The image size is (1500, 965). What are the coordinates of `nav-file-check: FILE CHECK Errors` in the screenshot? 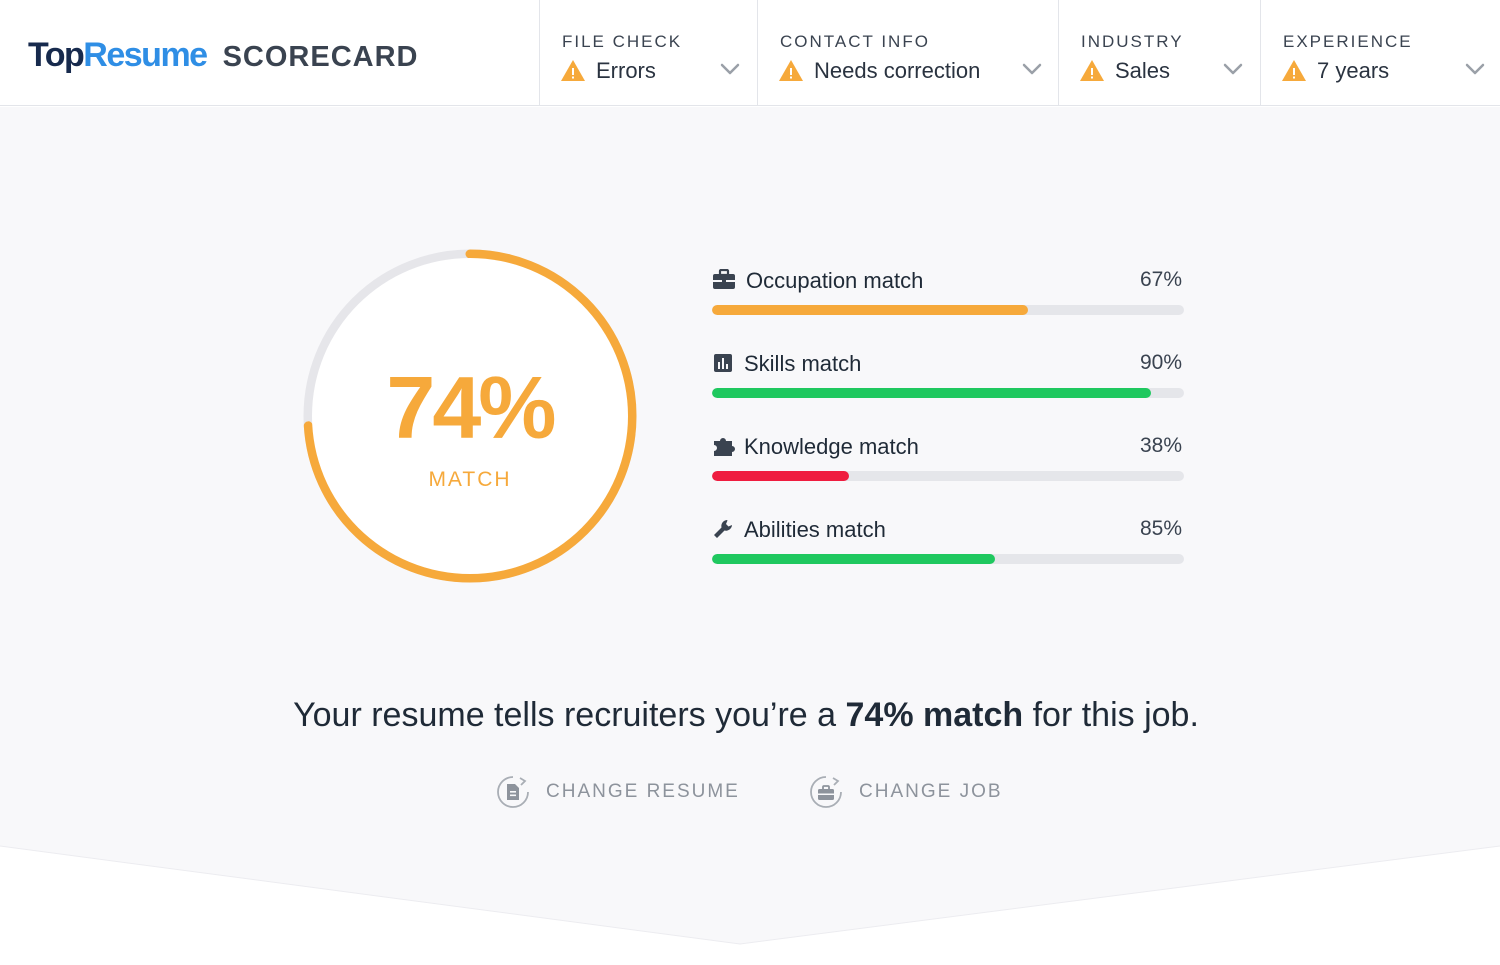 It's located at (648, 53).